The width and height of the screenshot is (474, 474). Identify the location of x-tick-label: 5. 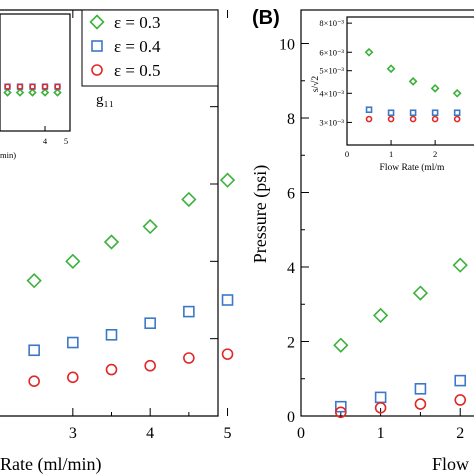
(228, 433).